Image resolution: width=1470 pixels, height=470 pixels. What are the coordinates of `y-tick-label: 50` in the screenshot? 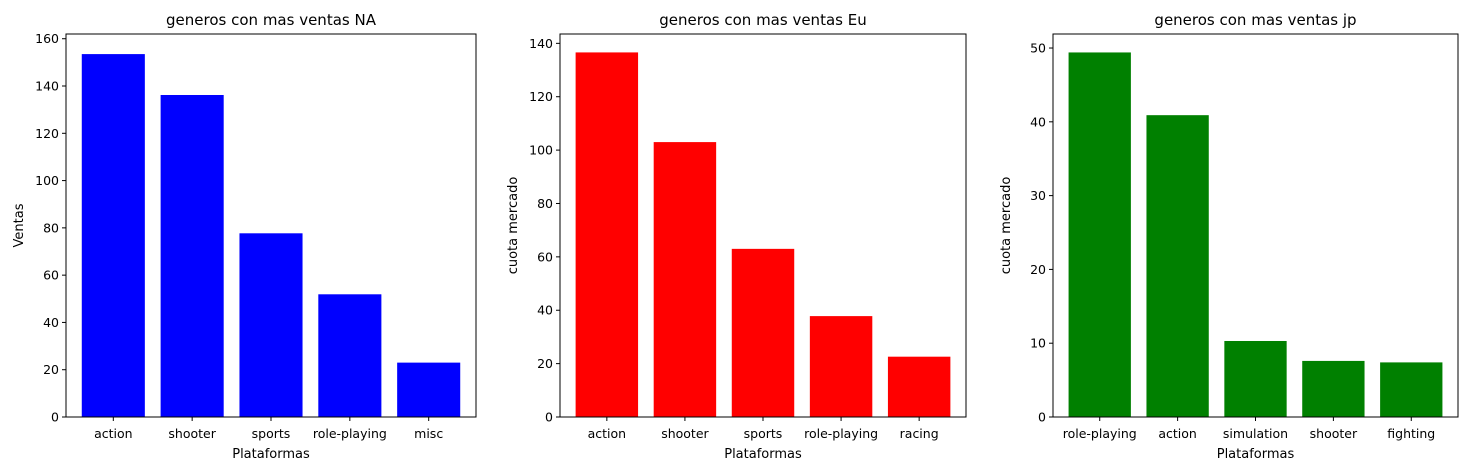 It's located at (1038, 48).